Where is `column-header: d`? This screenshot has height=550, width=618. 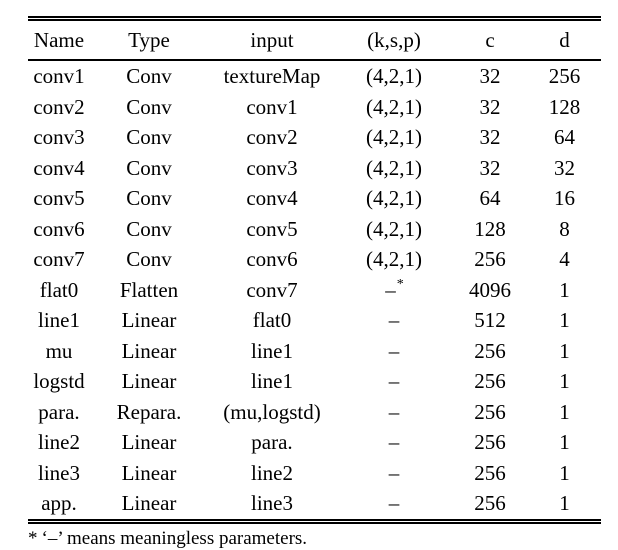 column-header: d is located at coordinates (564, 39).